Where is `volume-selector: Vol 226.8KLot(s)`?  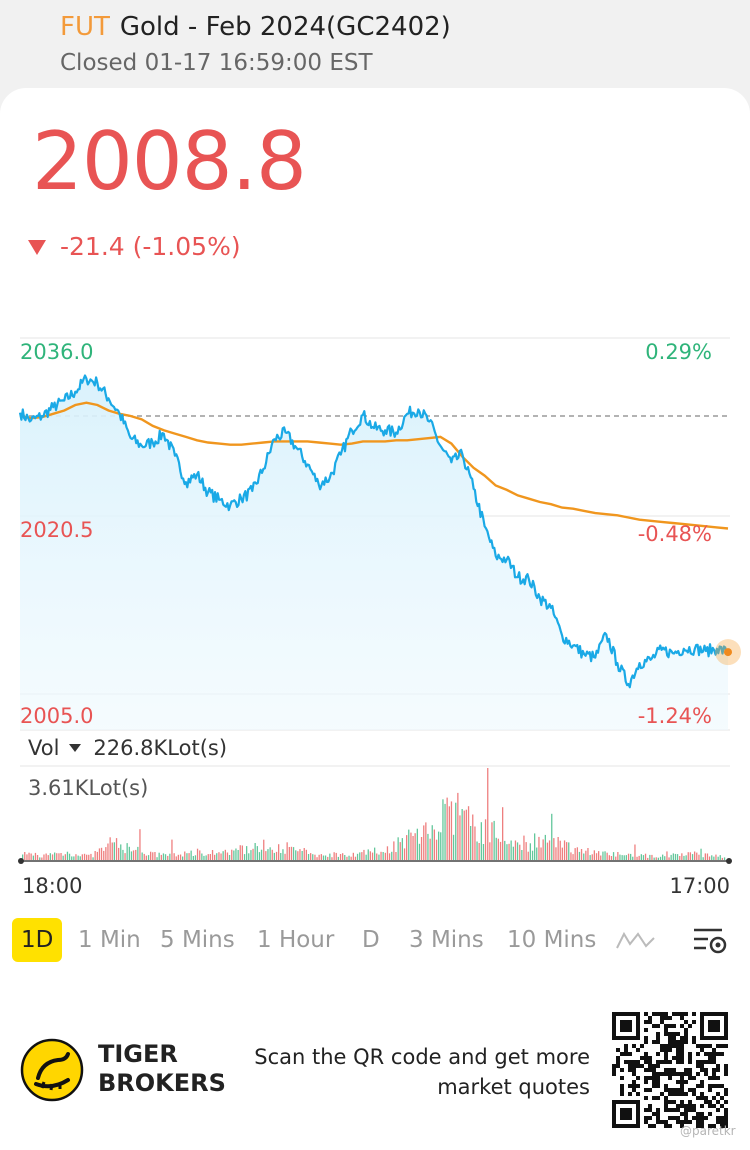 volume-selector: Vol 226.8KLot(s) is located at coordinates (127, 748).